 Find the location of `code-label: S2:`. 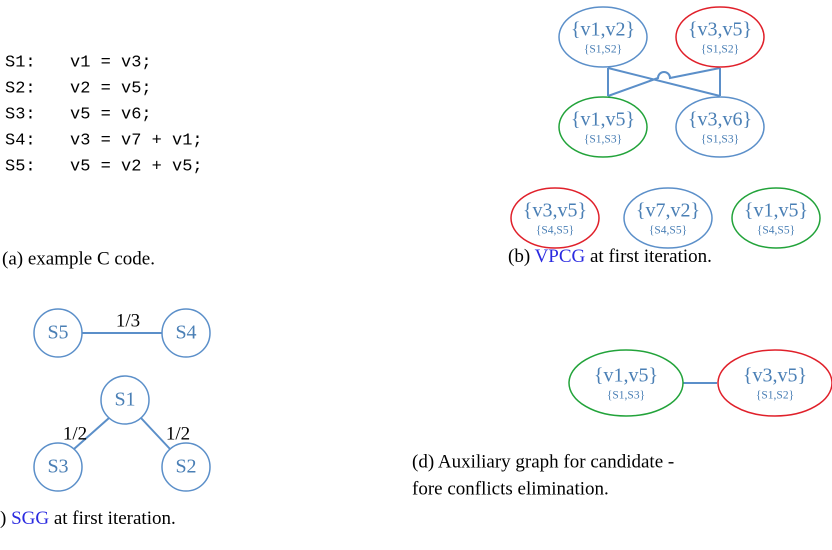

code-label: S2: is located at coordinates (20, 88).